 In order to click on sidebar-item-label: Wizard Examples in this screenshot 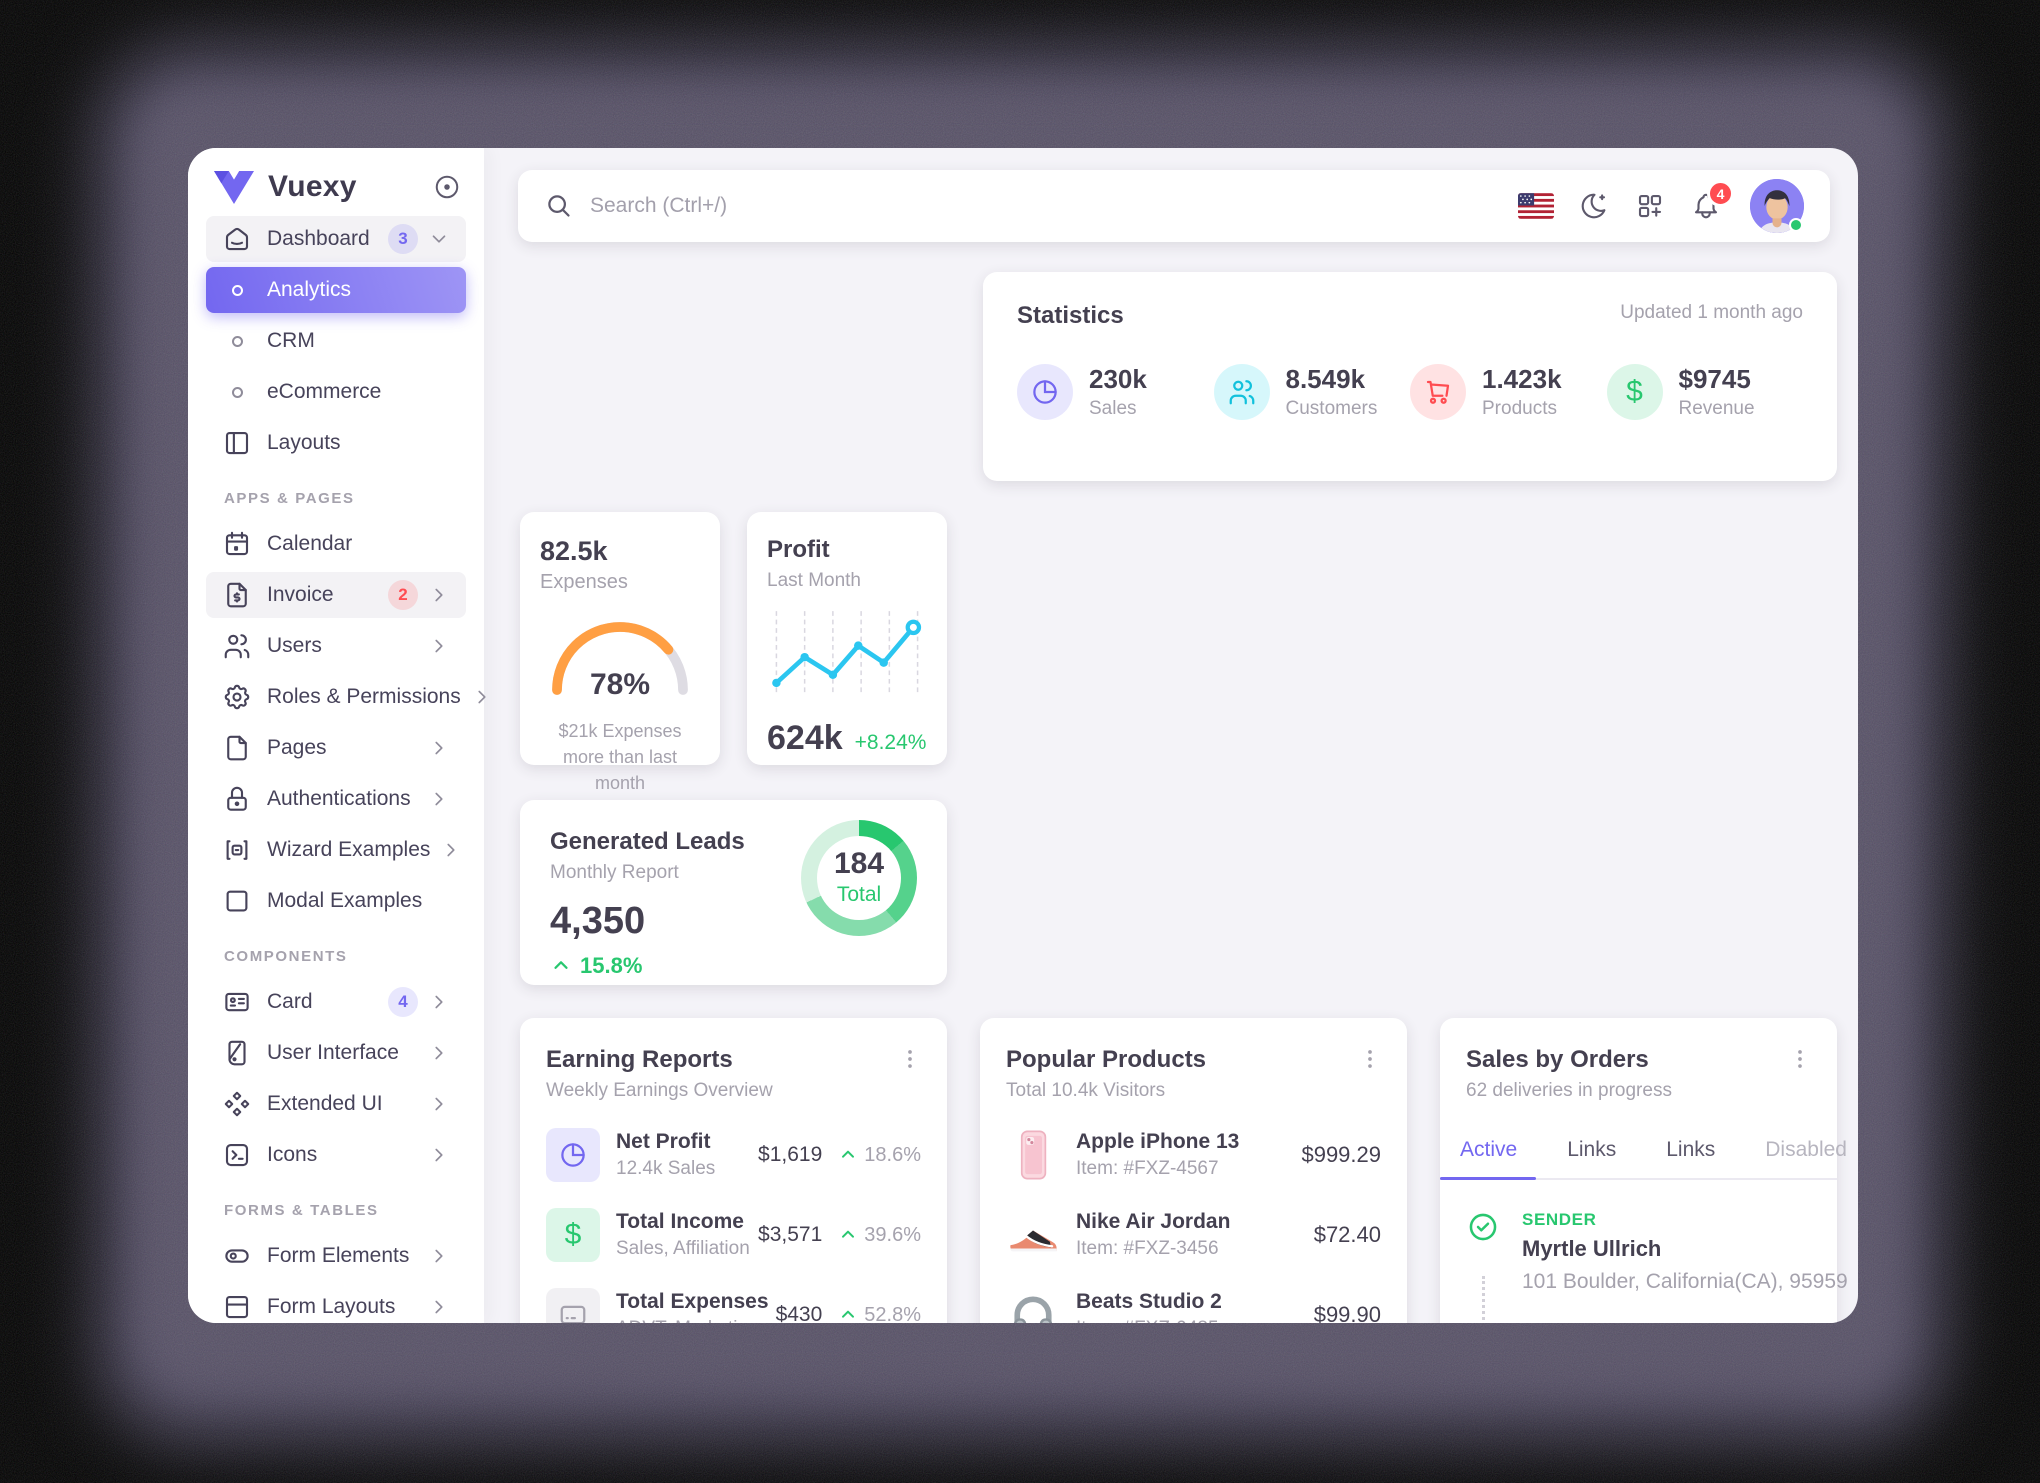, I will do `click(349, 849)`.